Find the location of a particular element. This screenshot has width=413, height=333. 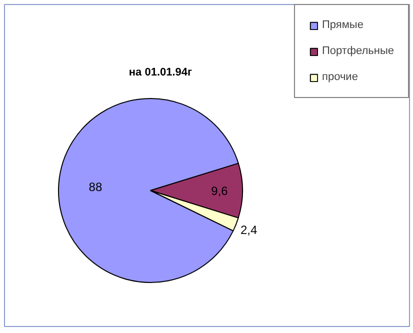

legend-label: Портфельные is located at coordinates (358, 51).